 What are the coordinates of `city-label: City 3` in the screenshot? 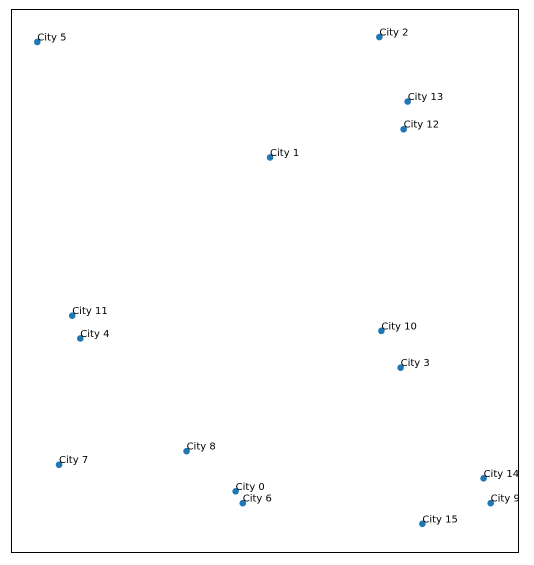 It's located at (415, 363).